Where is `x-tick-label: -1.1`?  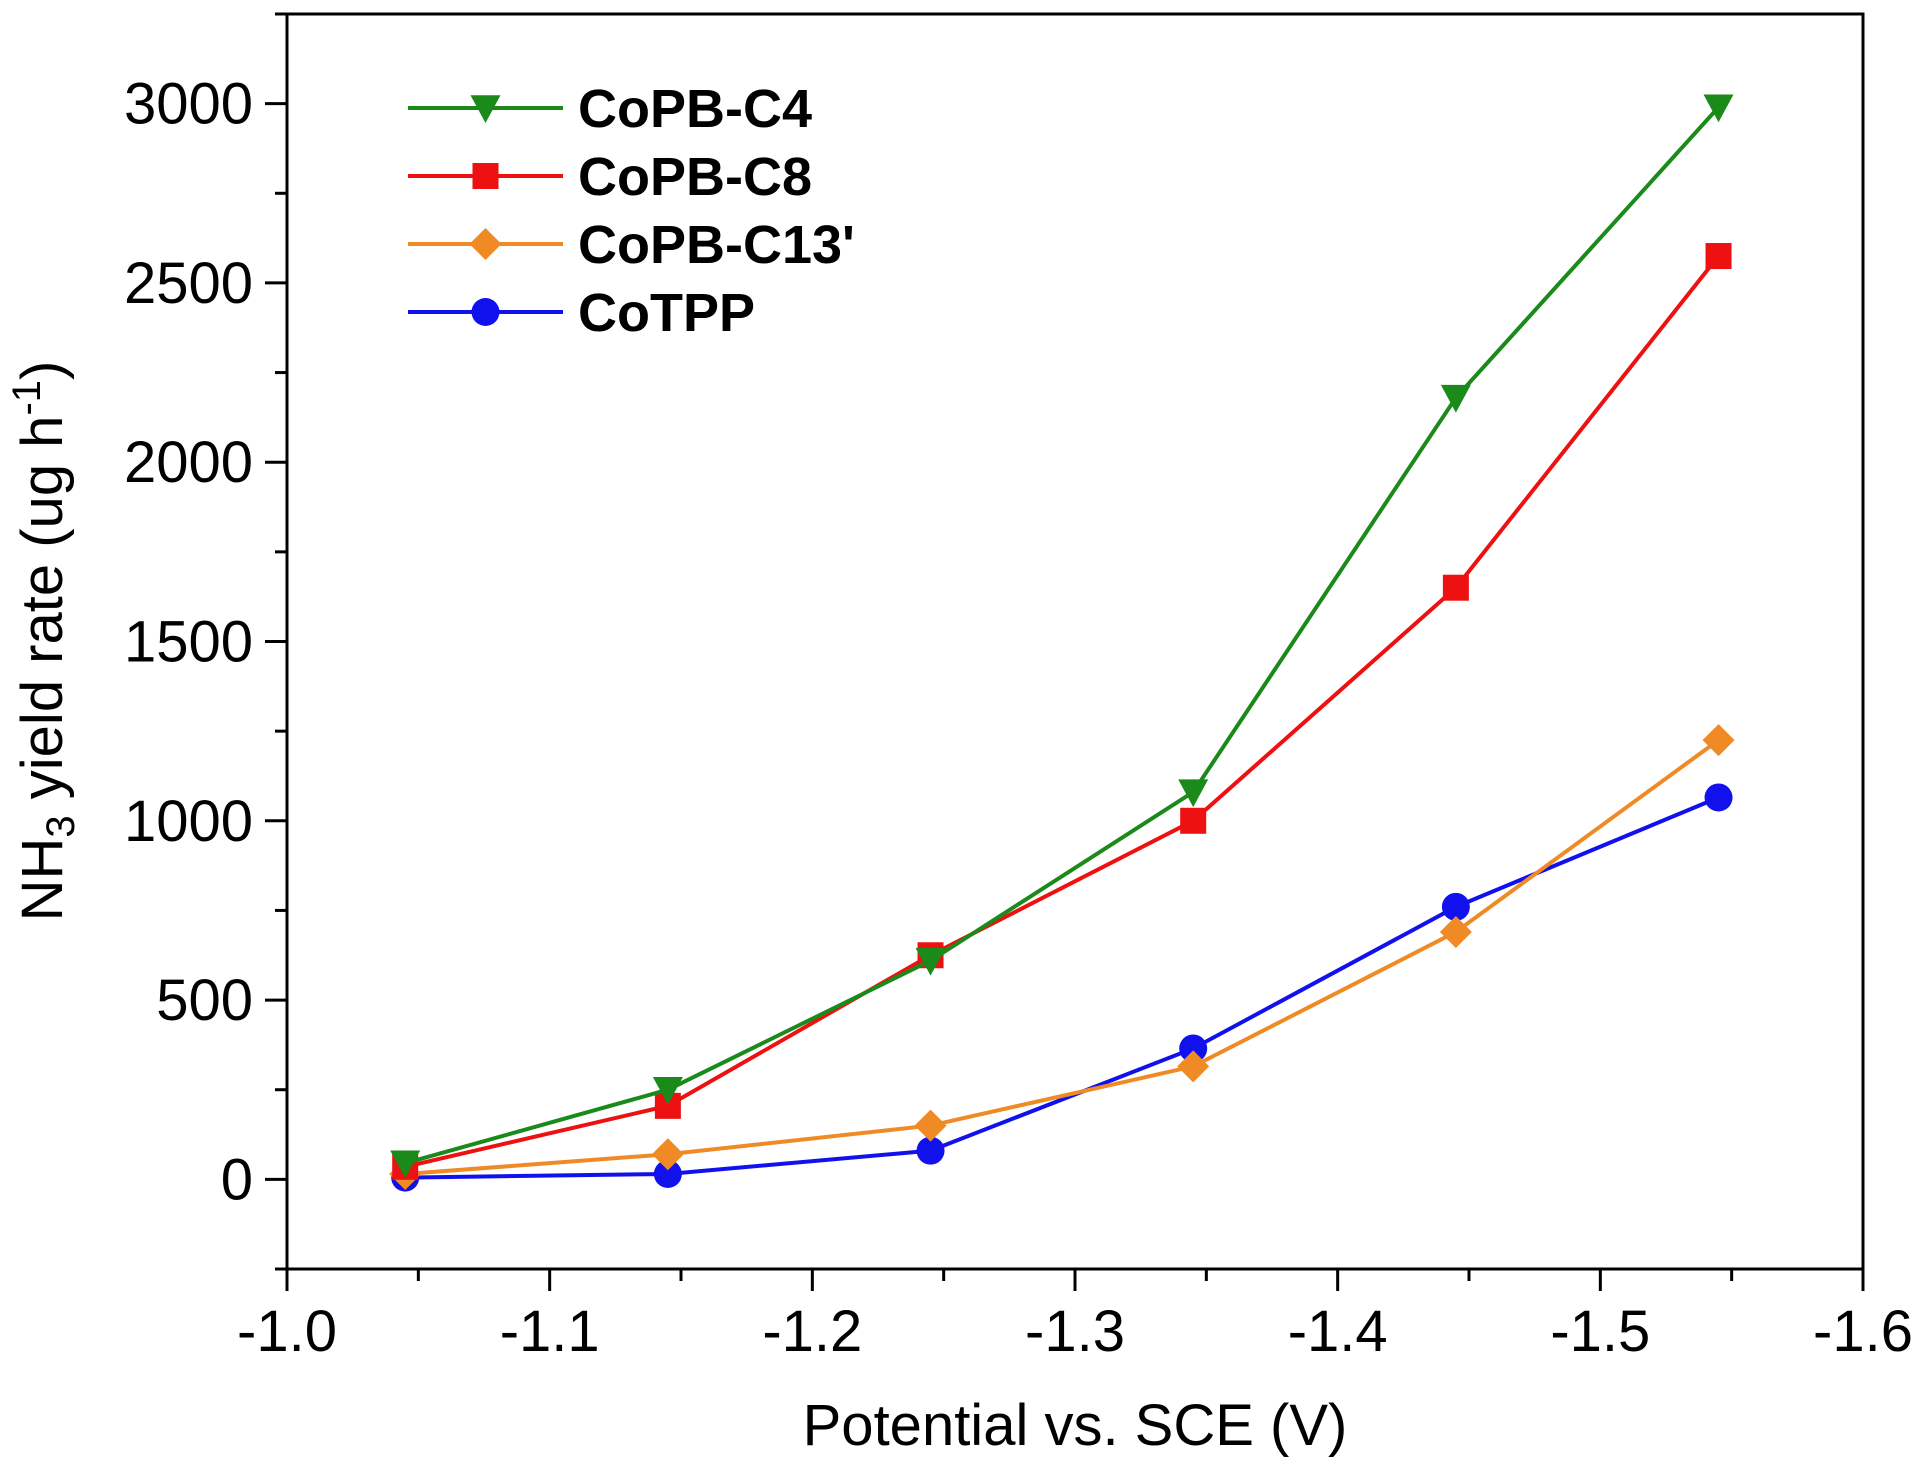 x-tick-label: -1.1 is located at coordinates (550, 1331).